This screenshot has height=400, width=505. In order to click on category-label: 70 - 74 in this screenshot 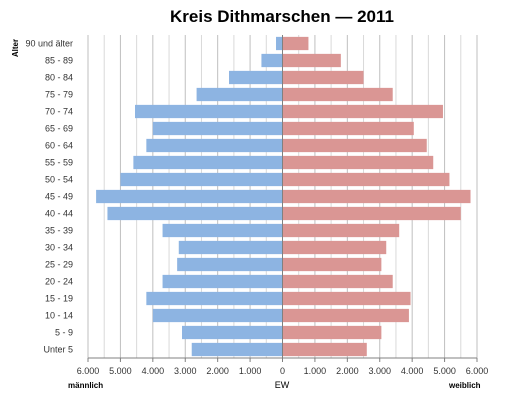, I will do `click(59, 112)`.